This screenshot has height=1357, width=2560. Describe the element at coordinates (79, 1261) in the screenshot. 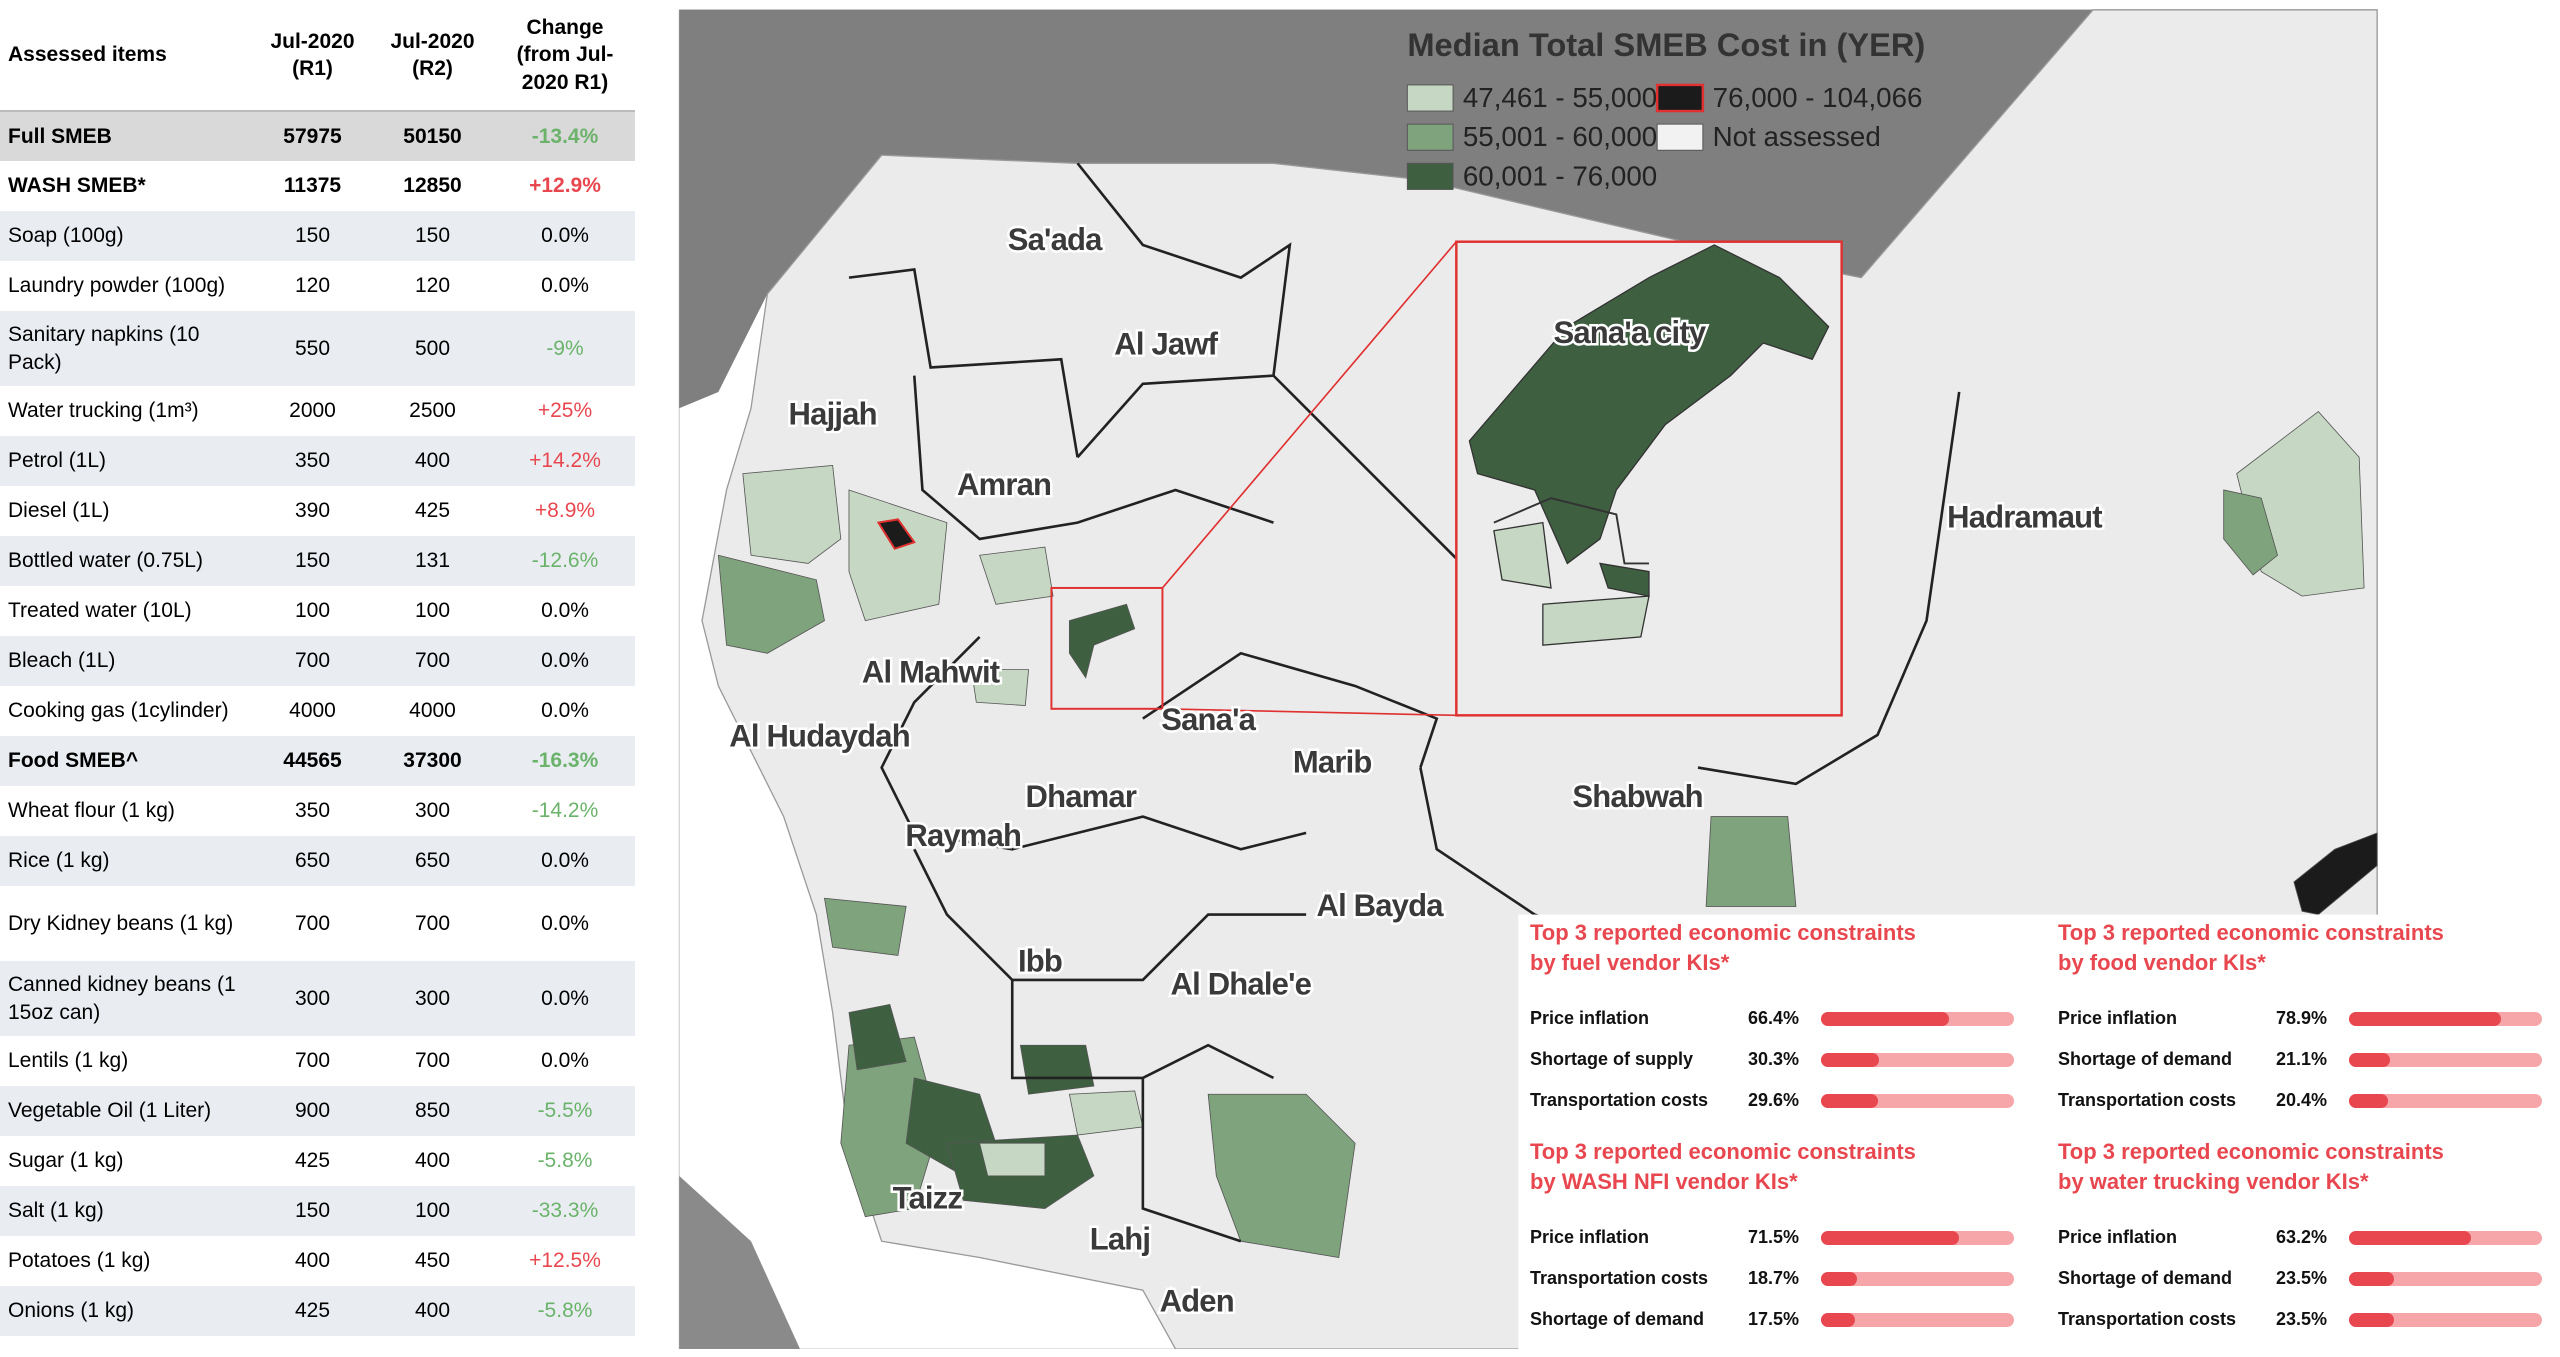

I see `item-name: Potatoes (1 kg)` at that location.